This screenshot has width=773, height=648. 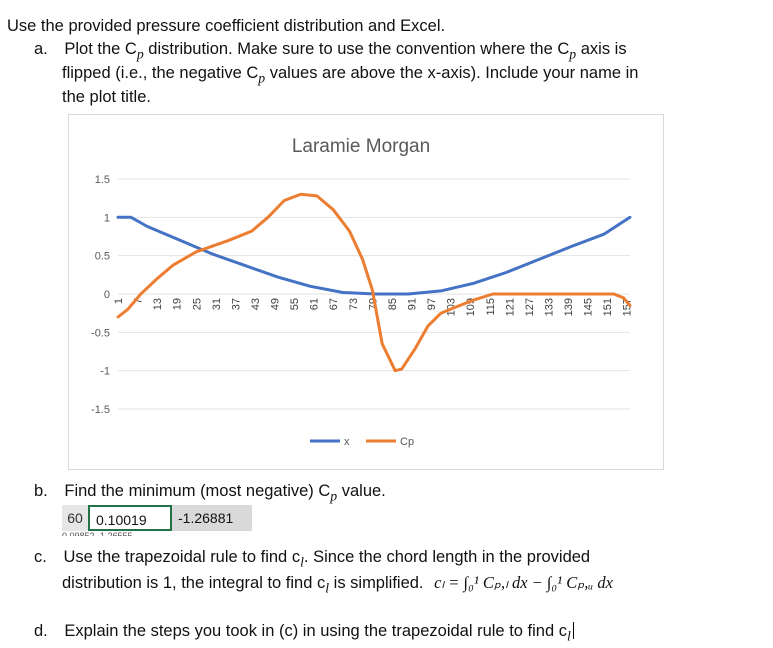 What do you see at coordinates (197, 491) in the screenshot?
I see `item-b-text: Find the minimum (most negative) C` at bounding box center [197, 491].